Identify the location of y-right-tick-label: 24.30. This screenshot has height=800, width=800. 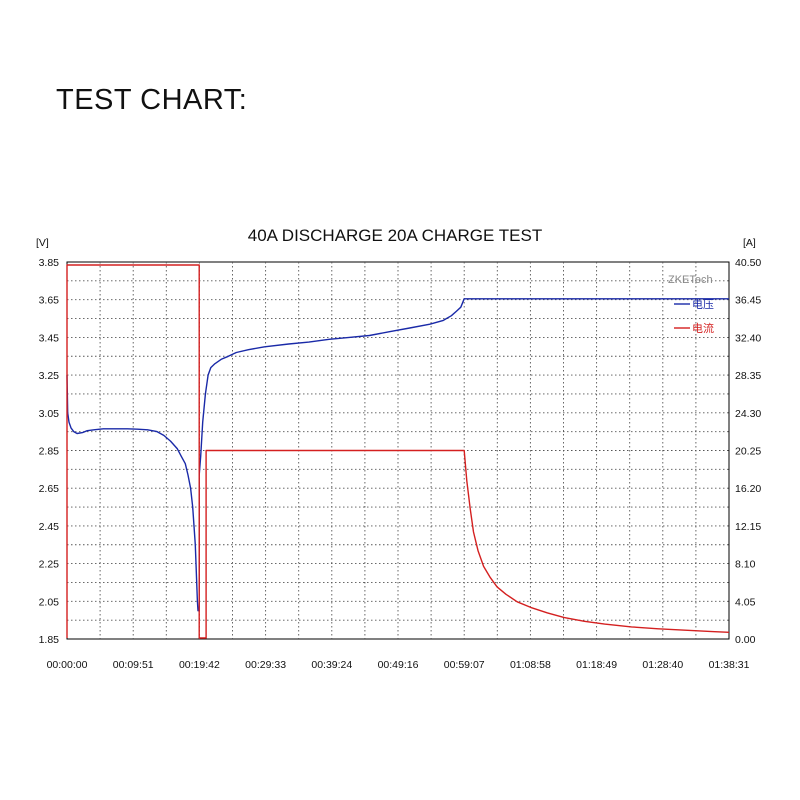
(748, 414).